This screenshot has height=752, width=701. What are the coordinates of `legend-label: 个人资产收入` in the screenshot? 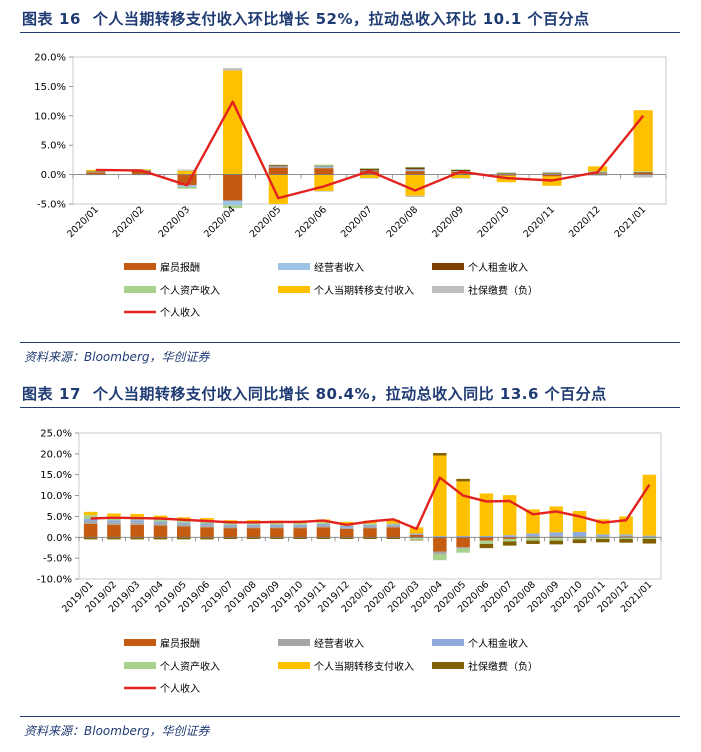 It's located at (190, 666).